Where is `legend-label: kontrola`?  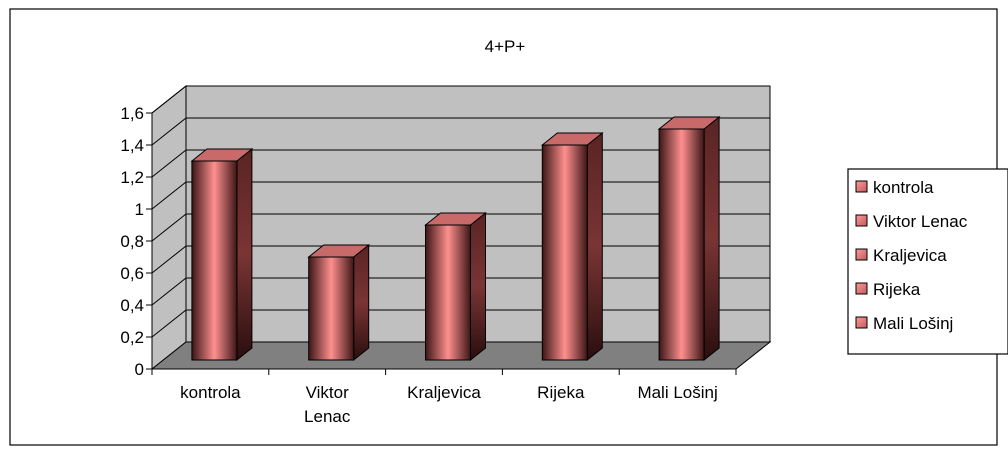
legend-label: kontrola is located at coordinates (903, 187).